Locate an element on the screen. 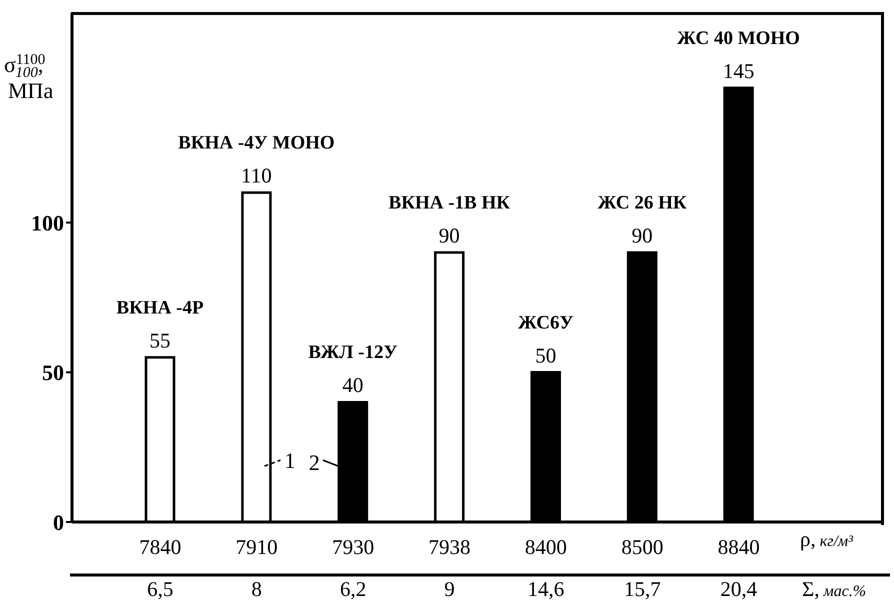  y-tick-label: 50 is located at coordinates (53, 373).